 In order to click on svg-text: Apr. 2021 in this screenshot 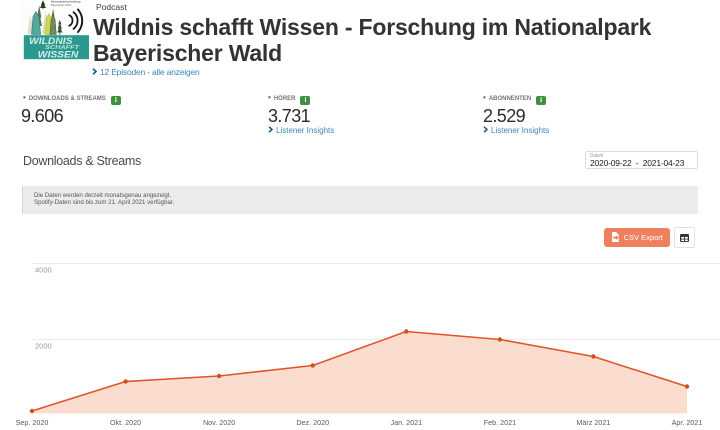, I will do `click(687, 422)`.